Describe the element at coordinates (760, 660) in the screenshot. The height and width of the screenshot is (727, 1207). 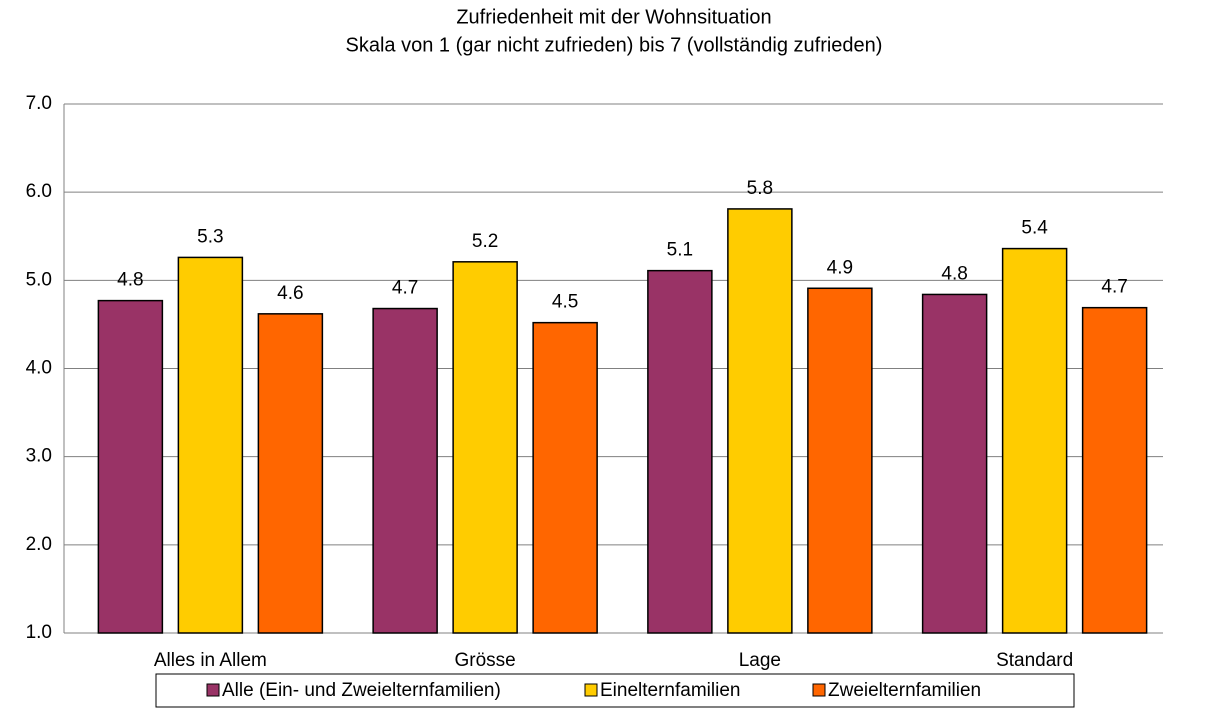
I see `x-tick-label: Lage` at that location.